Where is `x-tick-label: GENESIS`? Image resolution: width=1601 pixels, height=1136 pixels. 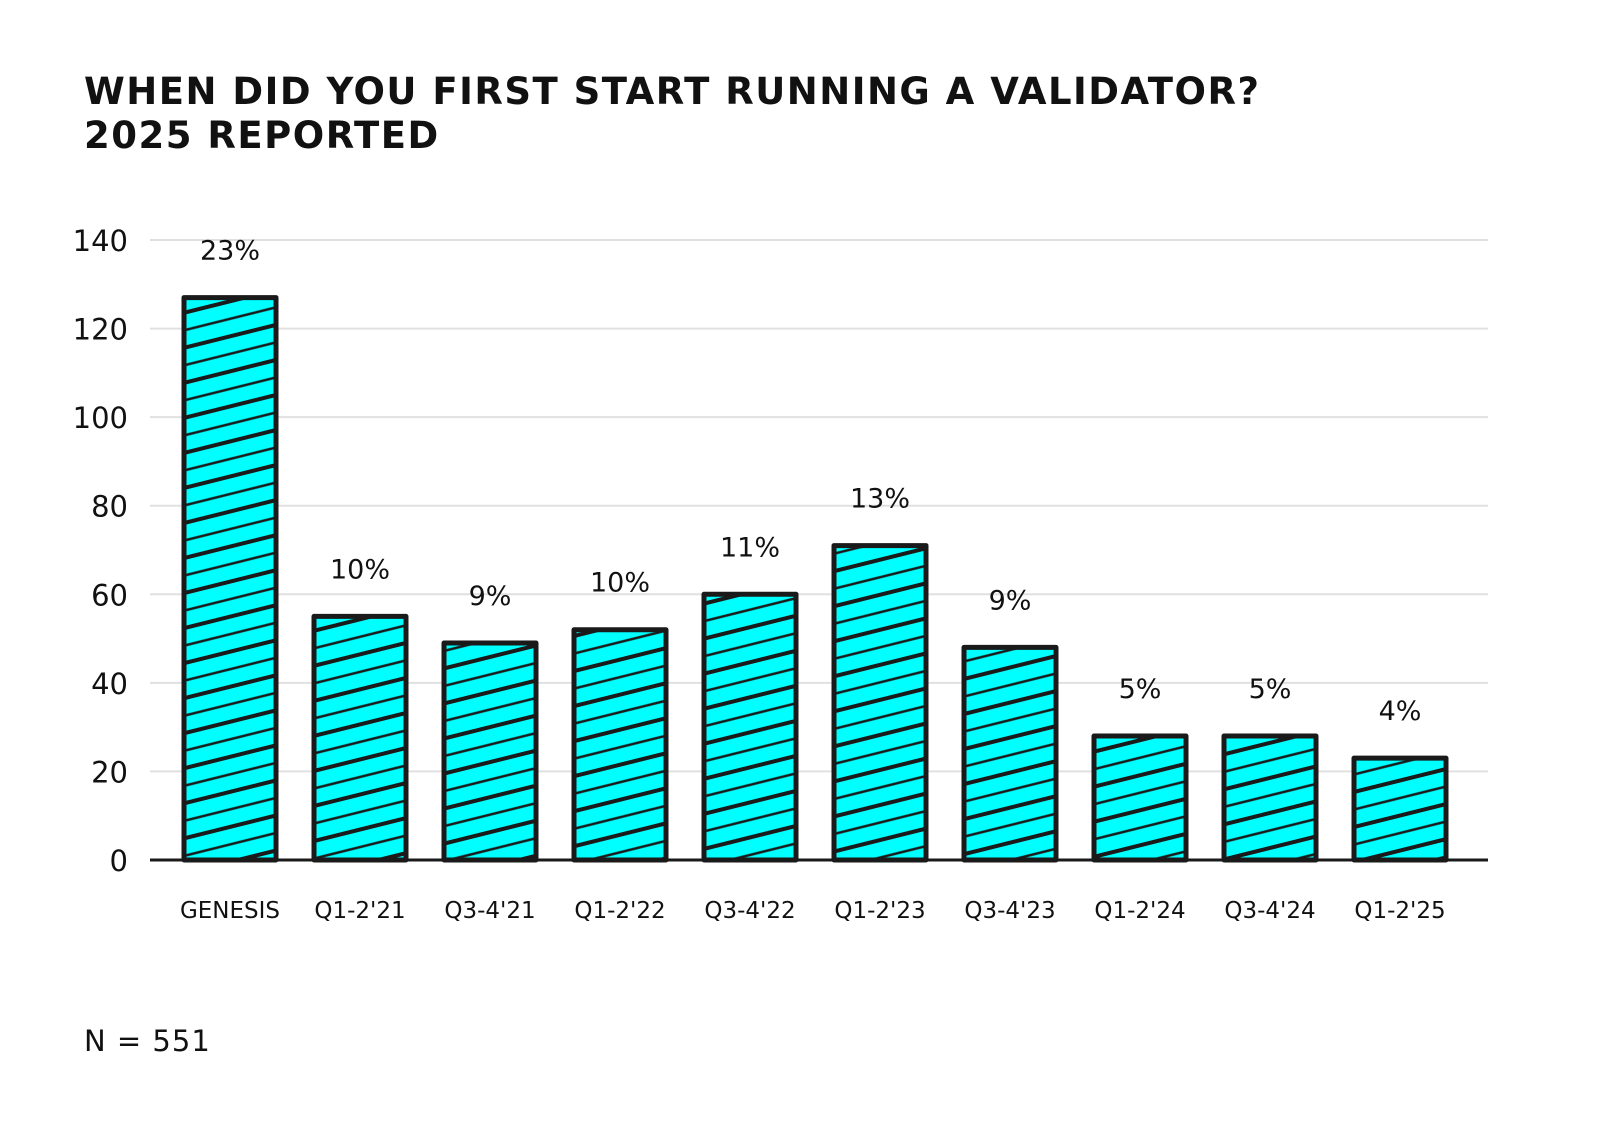
x-tick-label: GENESIS is located at coordinates (230, 911).